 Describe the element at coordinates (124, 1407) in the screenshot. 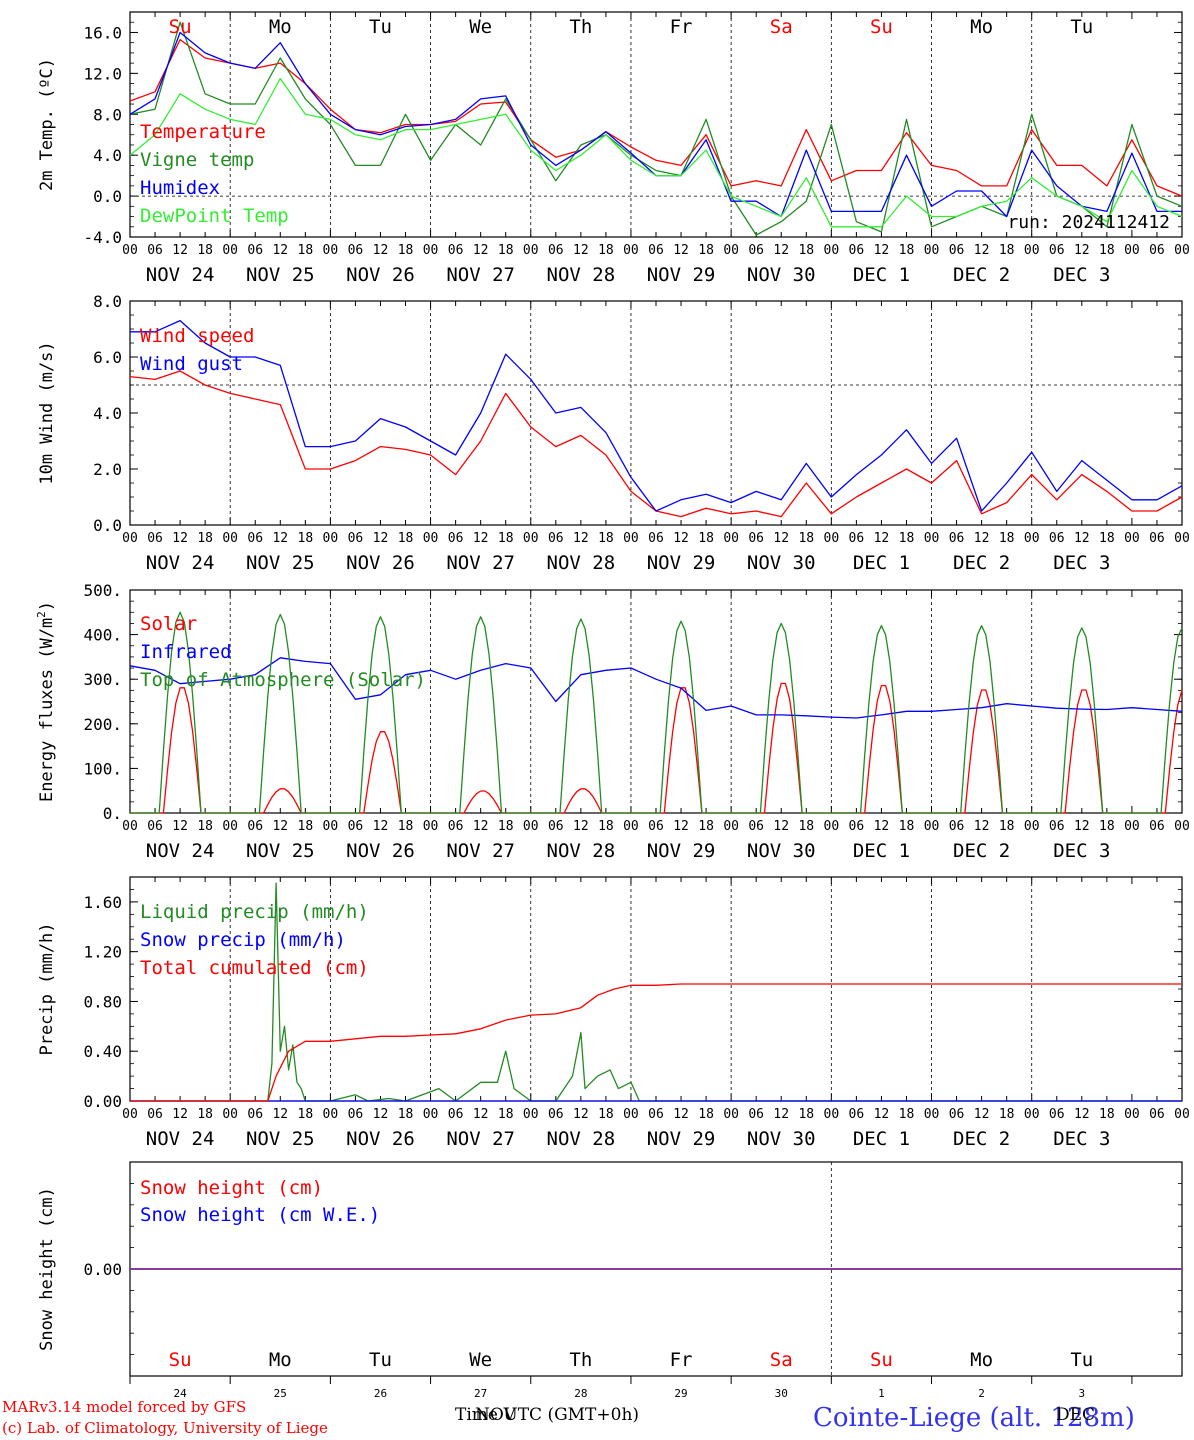

I see `credit-model: MARv3.14 model forced by GFS` at that location.